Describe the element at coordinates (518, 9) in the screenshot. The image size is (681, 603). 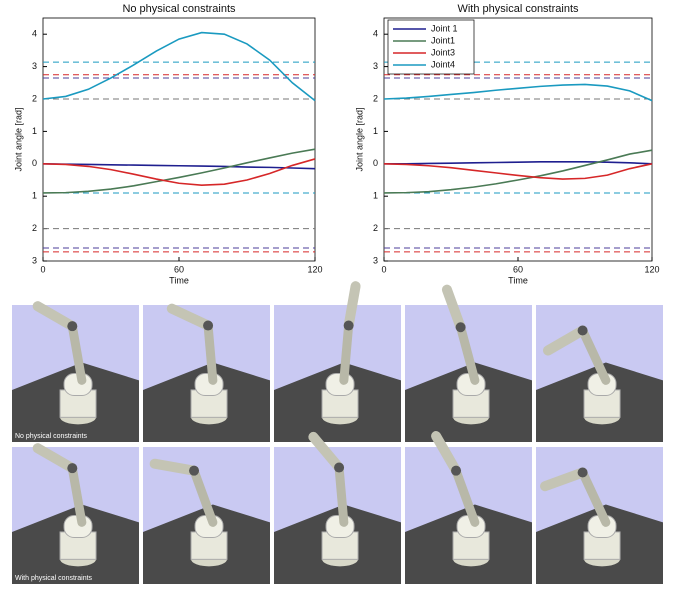
I see `chart-title: With physical constraints` at that location.